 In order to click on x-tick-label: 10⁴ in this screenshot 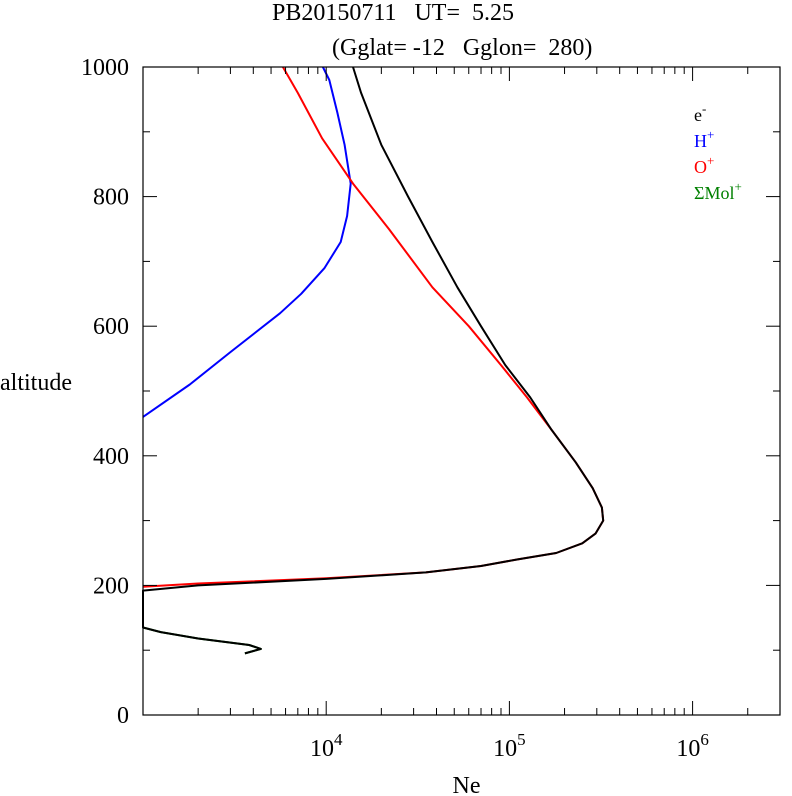, I will do `click(326, 746)`.